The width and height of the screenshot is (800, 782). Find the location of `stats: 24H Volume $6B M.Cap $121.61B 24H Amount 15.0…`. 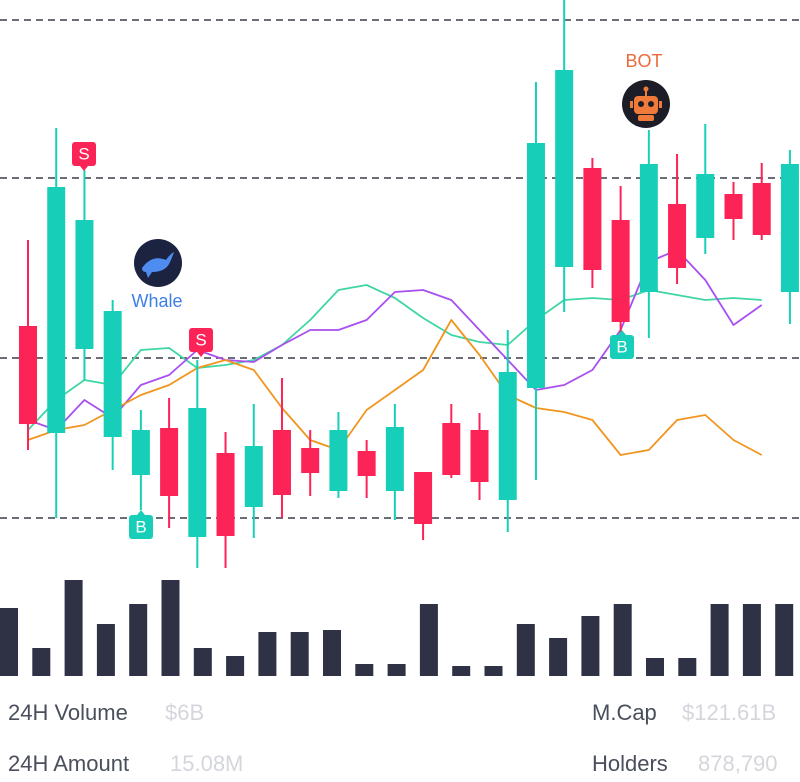

stats: 24H Volume $6B M.Cap $121.61B 24H Amount 15.0… is located at coordinates (393, 738).